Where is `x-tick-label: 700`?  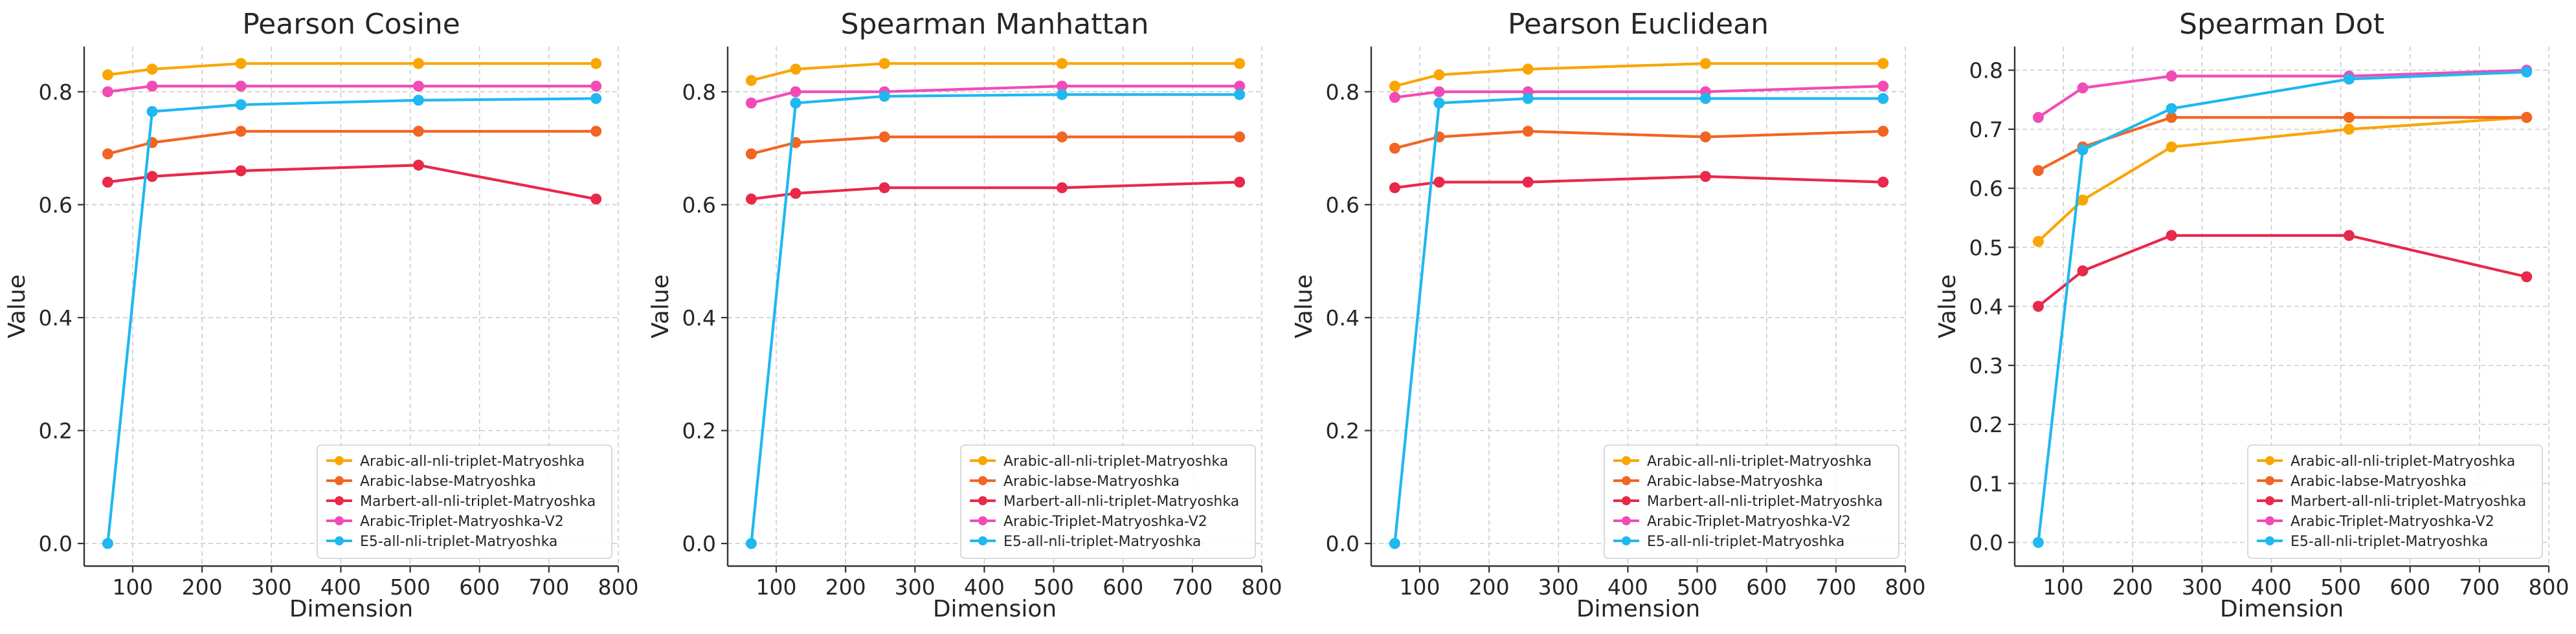
x-tick-label: 700 is located at coordinates (2479, 587).